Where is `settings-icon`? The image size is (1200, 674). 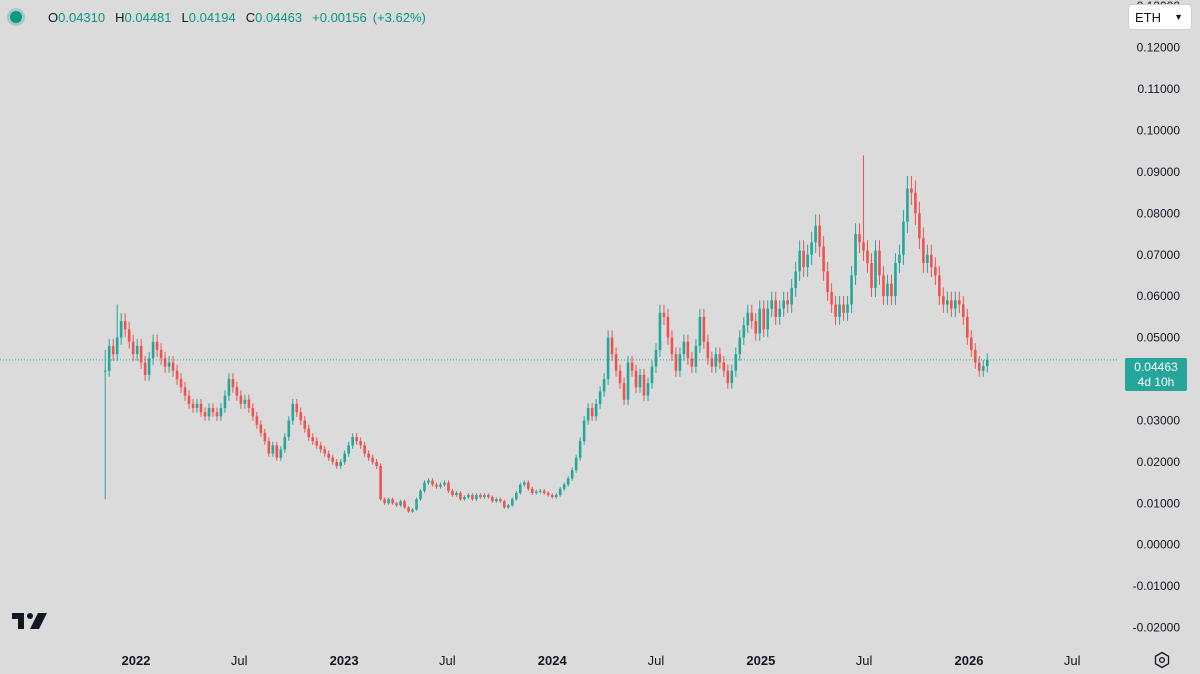
settings-icon is located at coordinates (1162, 662).